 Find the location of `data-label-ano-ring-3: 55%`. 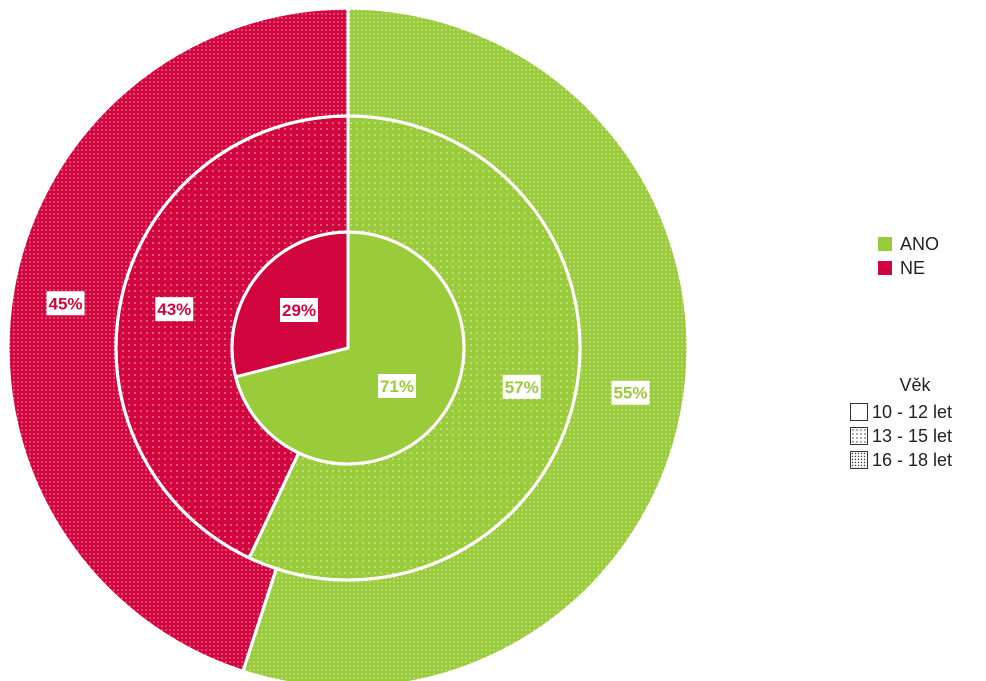

data-label-ano-ring-3: 55% is located at coordinates (630, 393).